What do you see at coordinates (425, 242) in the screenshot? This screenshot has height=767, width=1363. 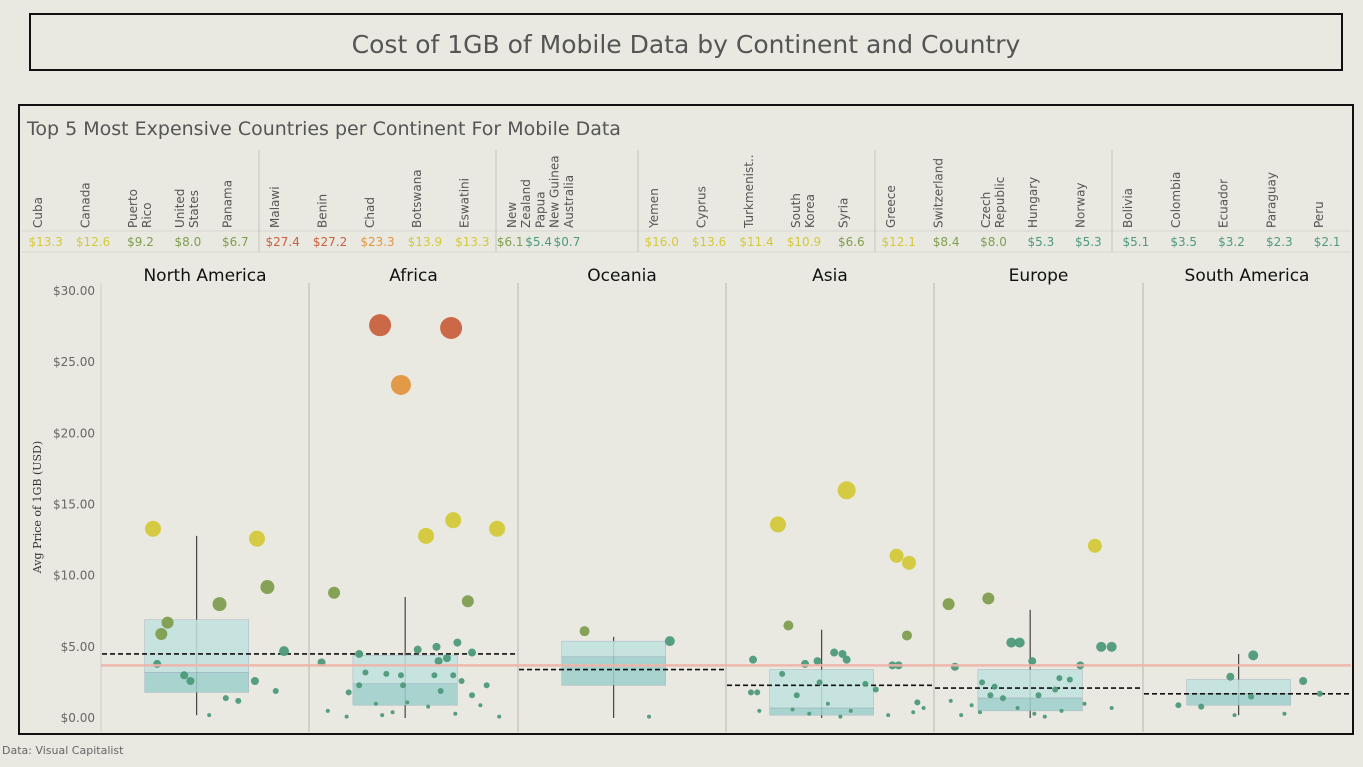 I see `top5-price: $13.9` at bounding box center [425, 242].